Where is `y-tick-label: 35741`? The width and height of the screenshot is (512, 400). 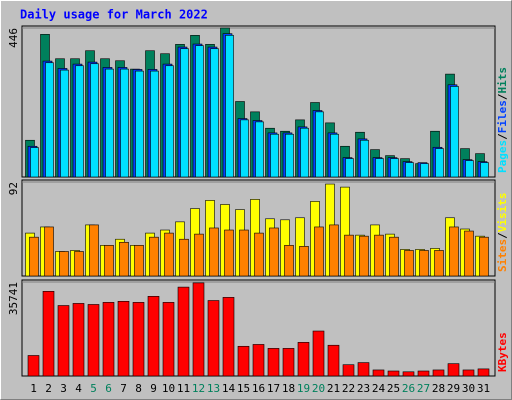
y-tick-label: 35741 is located at coordinates (13, 298).